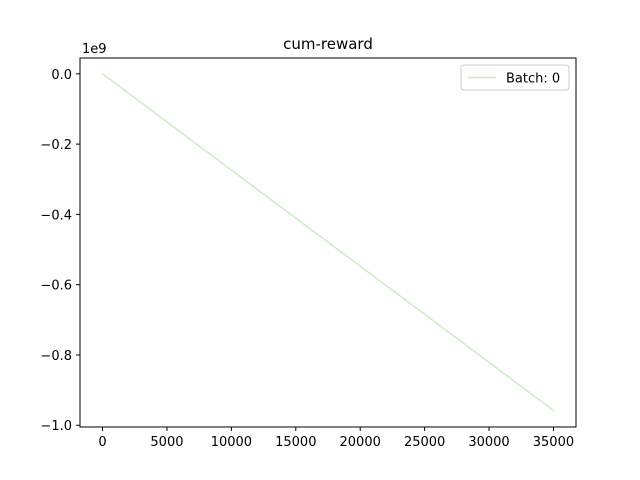 The image size is (640, 480). Describe the element at coordinates (94, 49) in the screenshot. I see `y-offset-label: 1e9` at that location.